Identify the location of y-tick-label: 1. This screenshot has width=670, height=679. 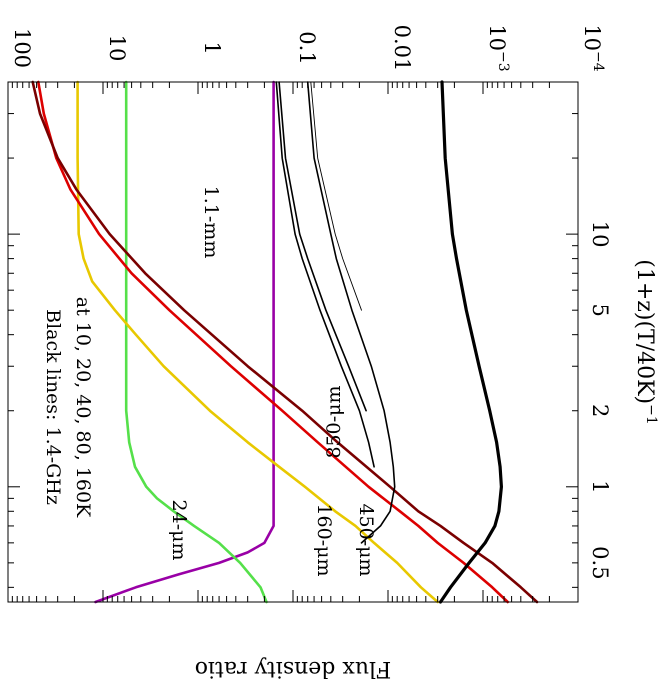
(212, 47).